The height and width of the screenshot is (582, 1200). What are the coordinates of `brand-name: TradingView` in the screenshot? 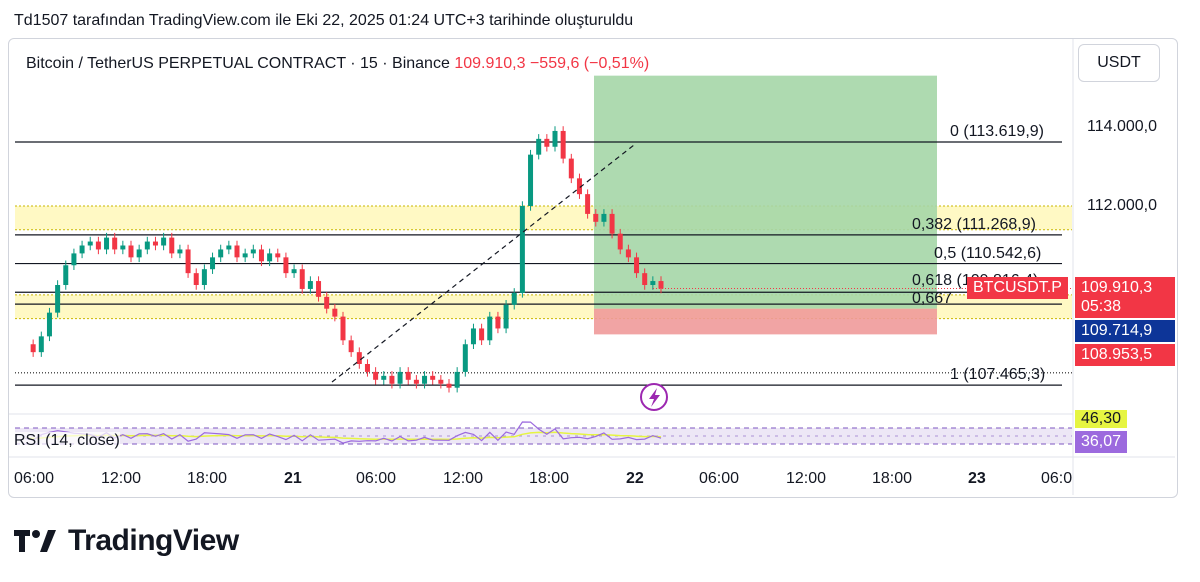 It's located at (153, 540).